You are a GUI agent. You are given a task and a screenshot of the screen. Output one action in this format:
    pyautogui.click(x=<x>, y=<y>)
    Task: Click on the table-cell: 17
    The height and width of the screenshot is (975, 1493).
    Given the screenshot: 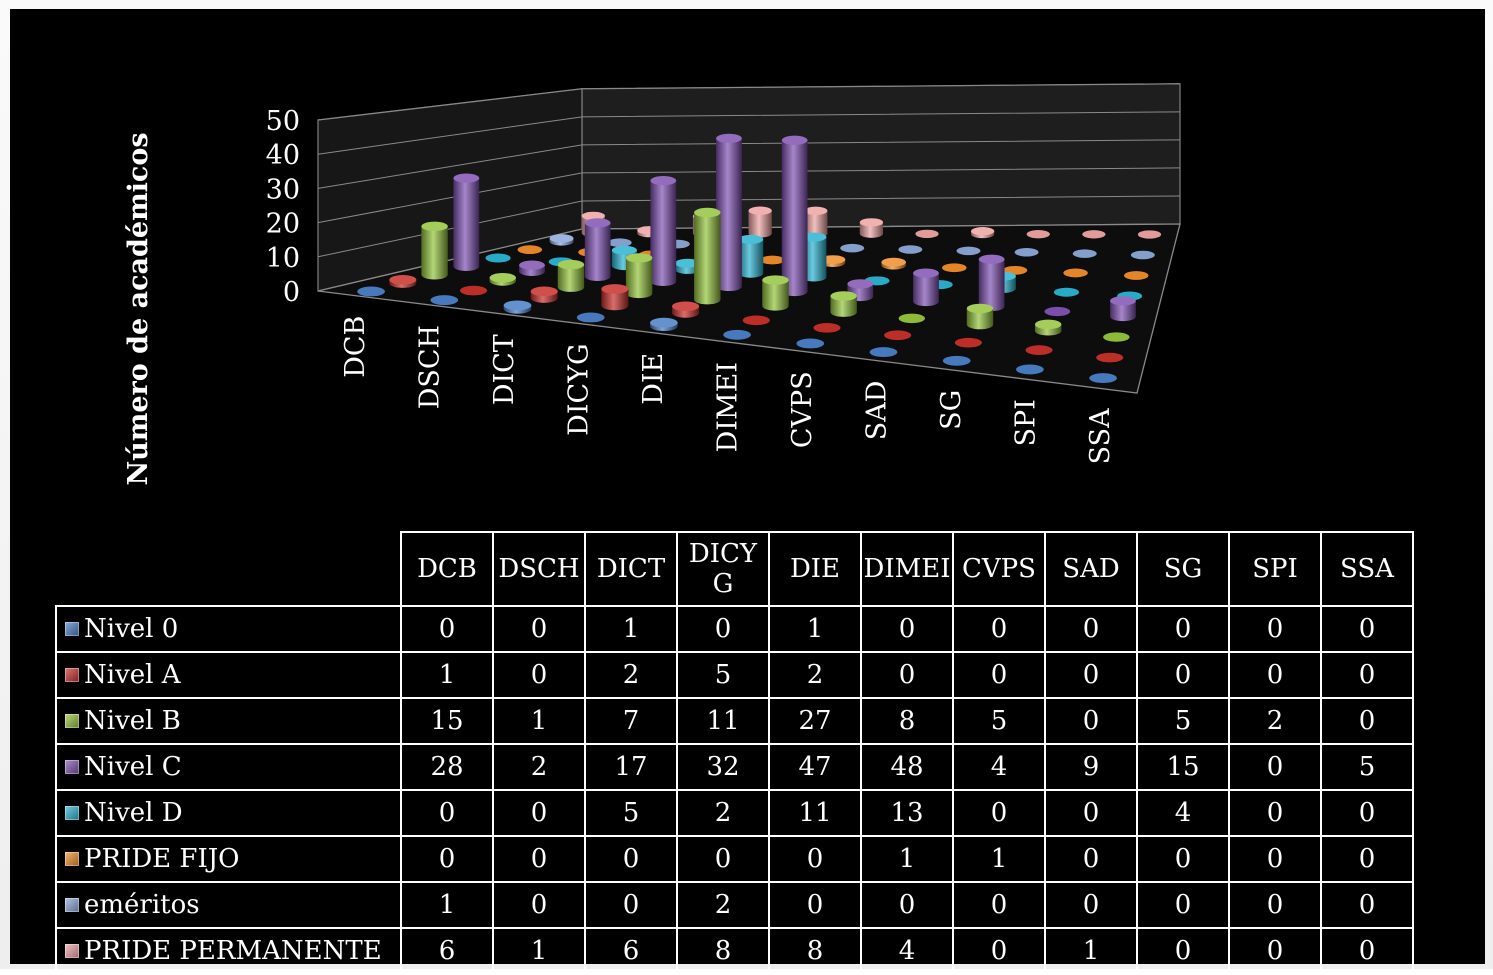 What is the action you would take?
    pyautogui.click(x=631, y=767)
    